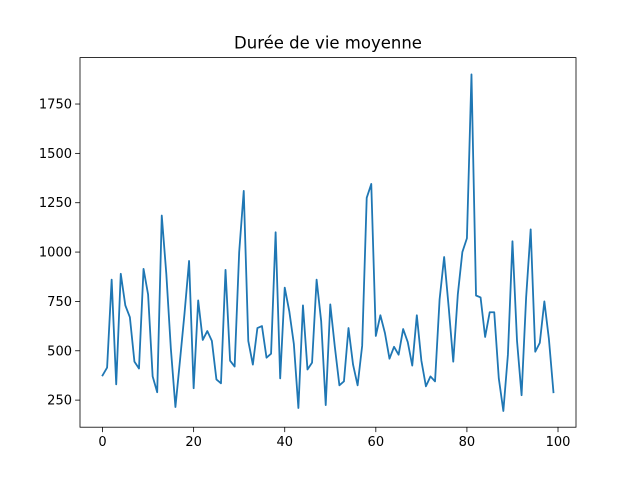 Image resolution: width=640 pixels, height=485 pixels. I want to click on chart-title: Durée de vie moyenne, so click(328, 43).